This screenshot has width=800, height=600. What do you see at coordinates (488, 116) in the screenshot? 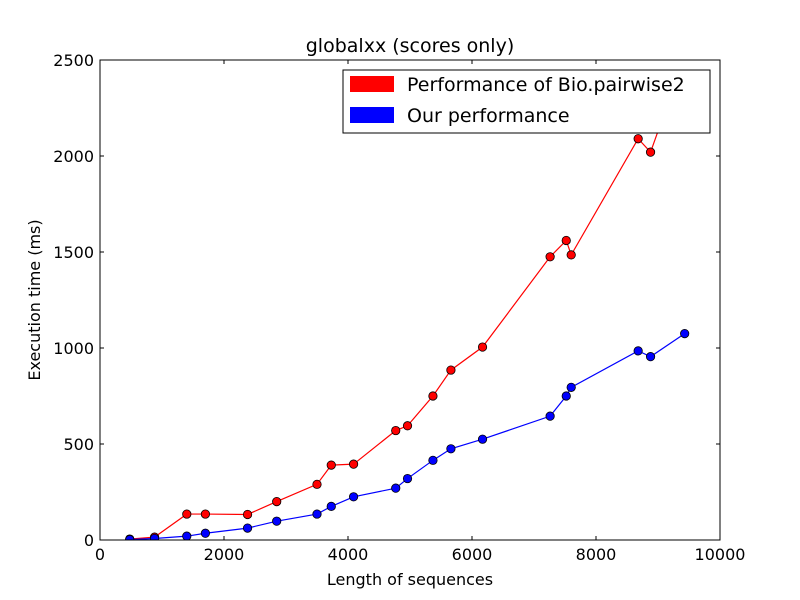
I see `legend-label-our-performance: Our performance` at bounding box center [488, 116].